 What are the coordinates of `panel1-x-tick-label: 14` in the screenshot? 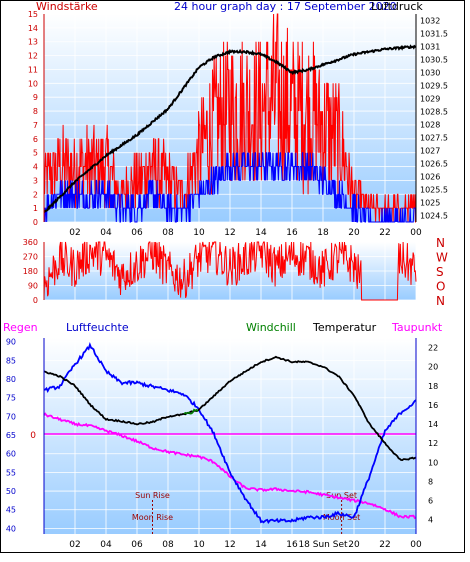 It's located at (261, 233).